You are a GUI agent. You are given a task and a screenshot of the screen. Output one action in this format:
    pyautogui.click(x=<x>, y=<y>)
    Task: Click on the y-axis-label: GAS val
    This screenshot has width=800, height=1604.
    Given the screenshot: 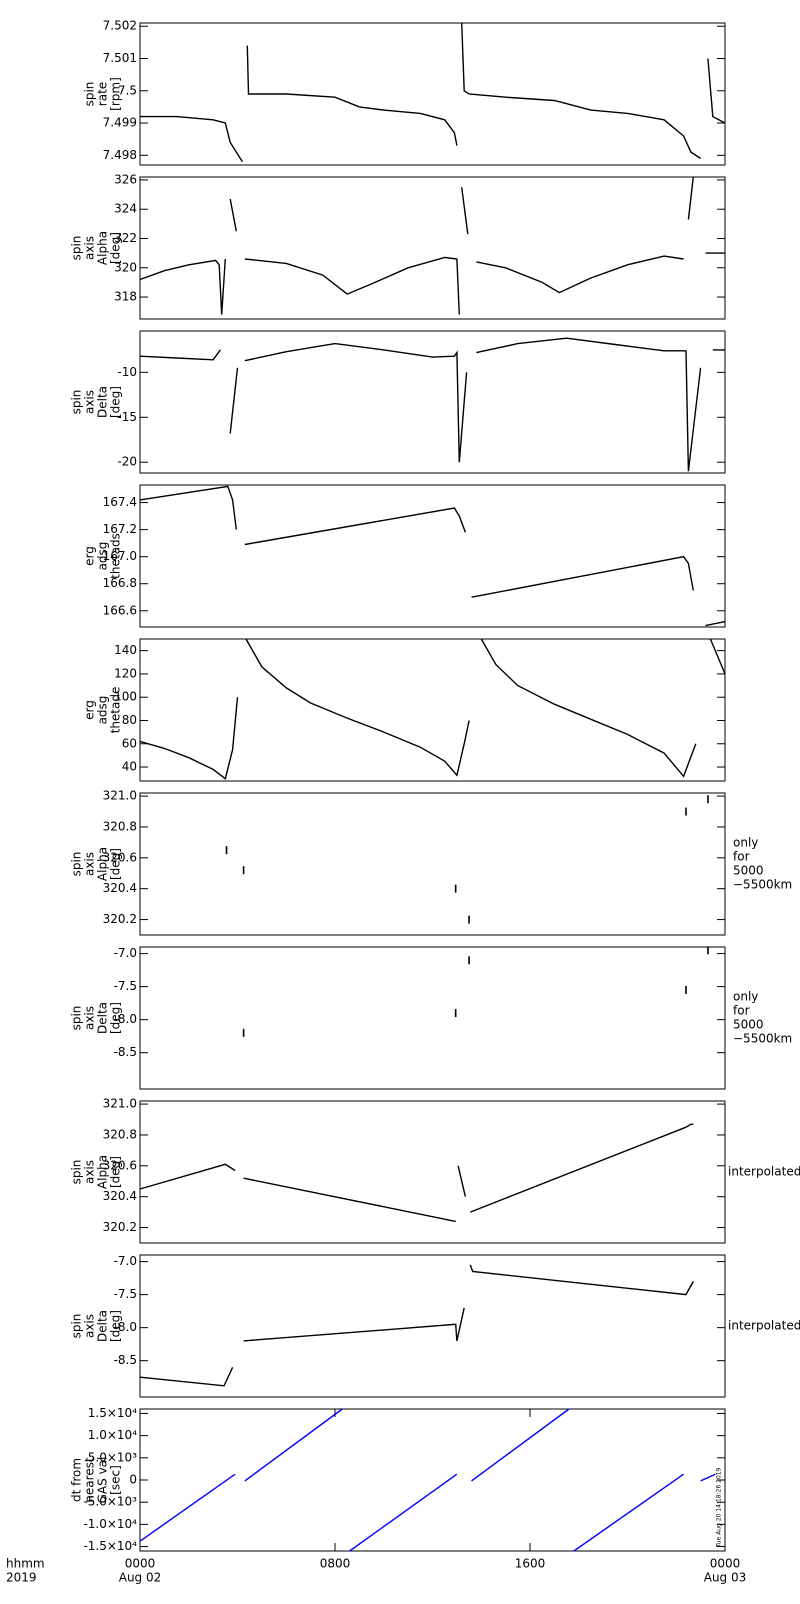 What is the action you would take?
    pyautogui.click(x=103, y=1480)
    